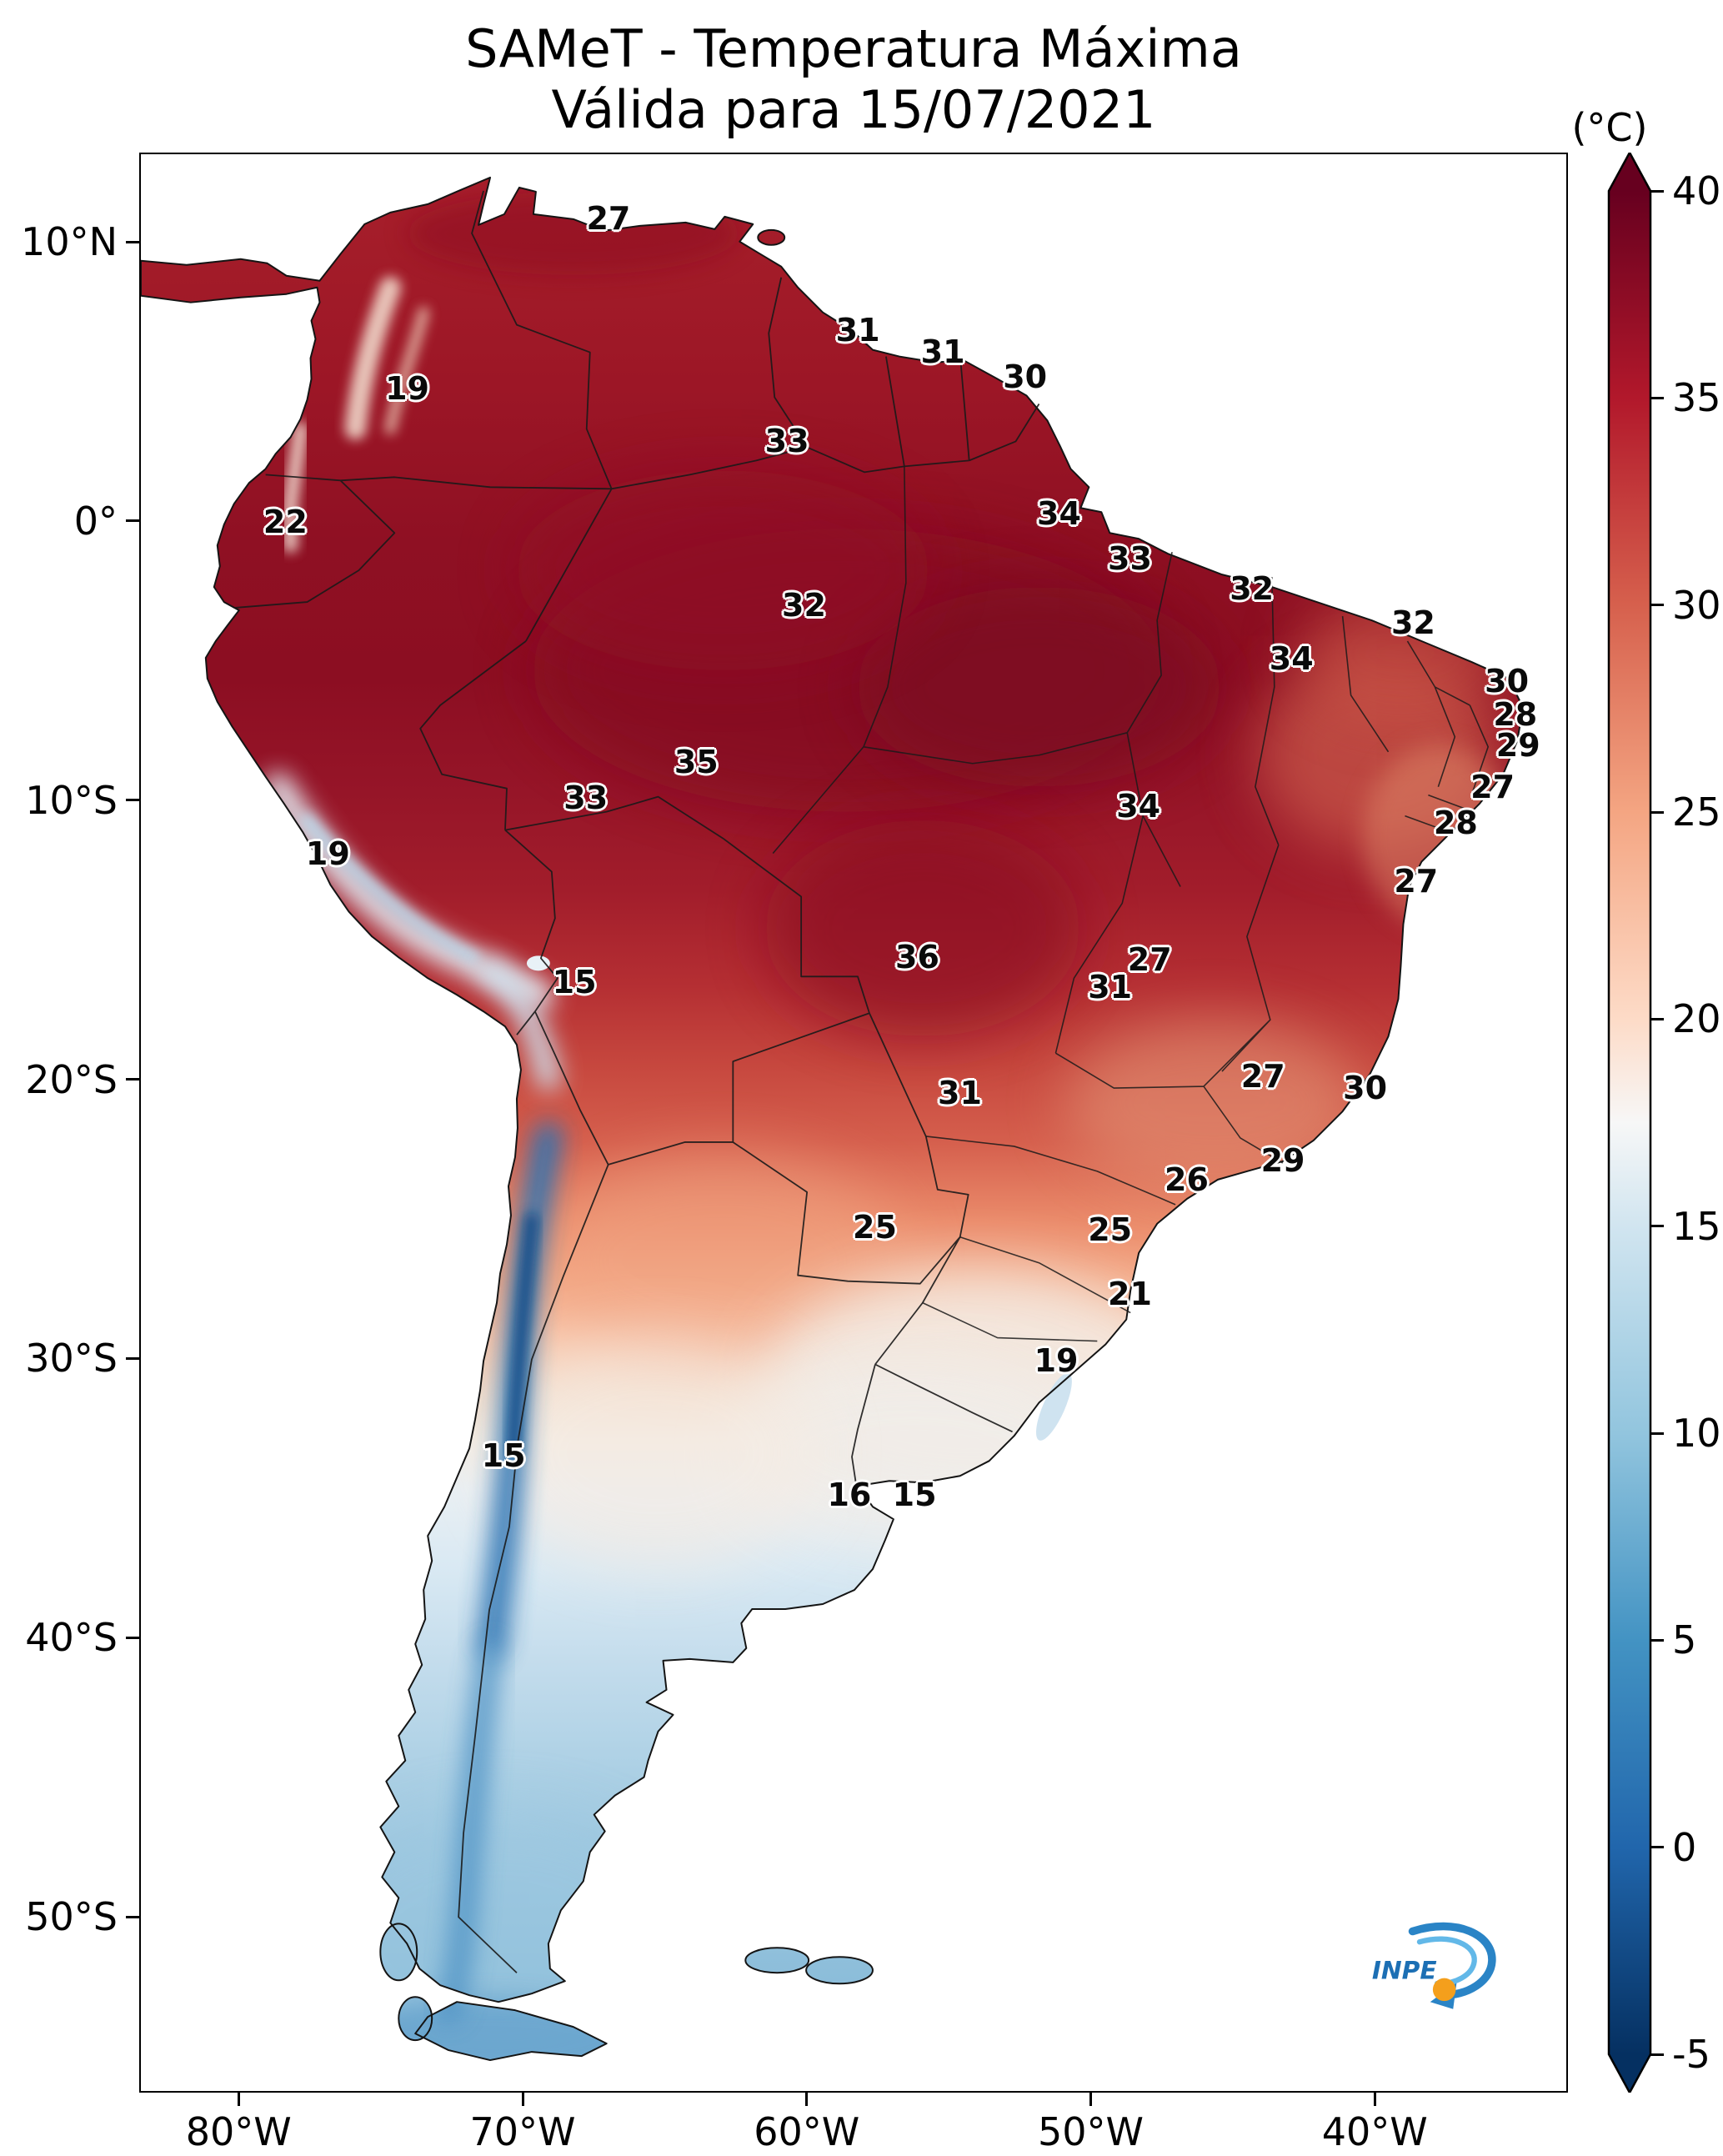 The image size is (1723, 2156). I want to click on lon-tick-label: 80°W, so click(239, 2131).